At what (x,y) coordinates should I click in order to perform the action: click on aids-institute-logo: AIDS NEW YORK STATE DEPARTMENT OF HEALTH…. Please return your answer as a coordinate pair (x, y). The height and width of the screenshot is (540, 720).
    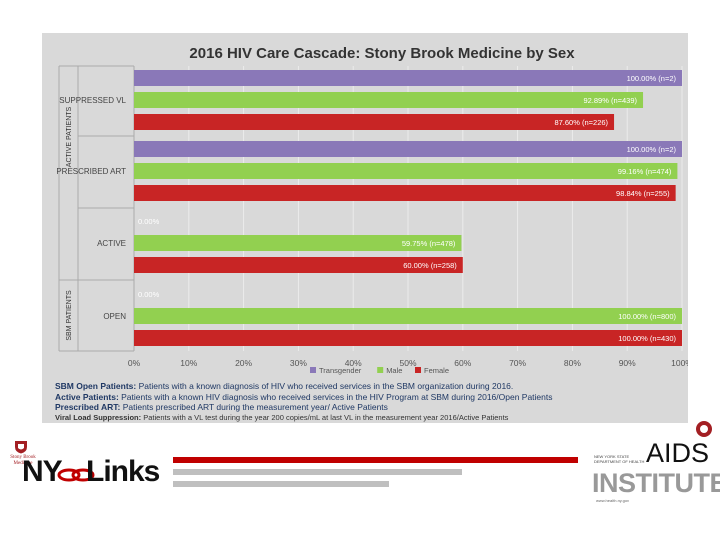
    Looking at the image, I should click on (656, 467).